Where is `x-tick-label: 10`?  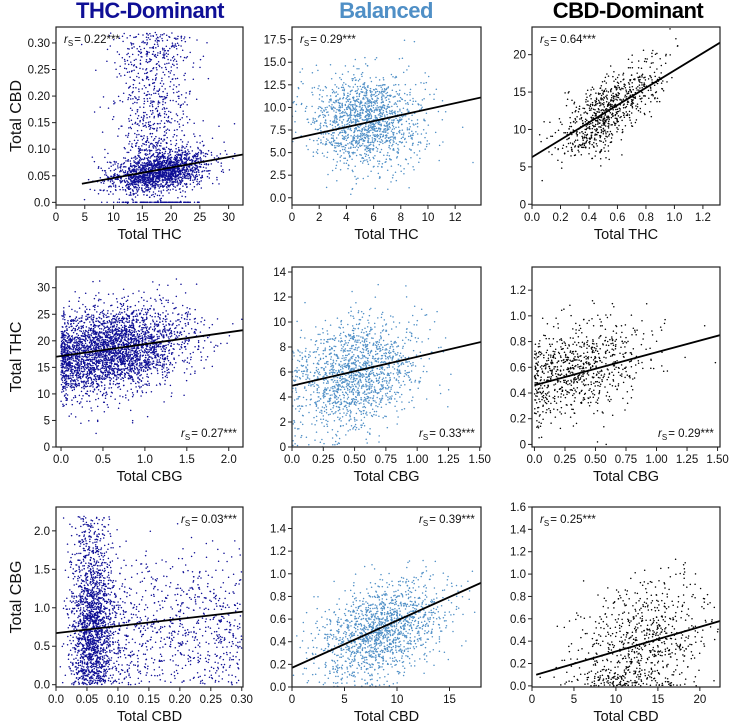
x-tick-label: 10 is located at coordinates (113, 218).